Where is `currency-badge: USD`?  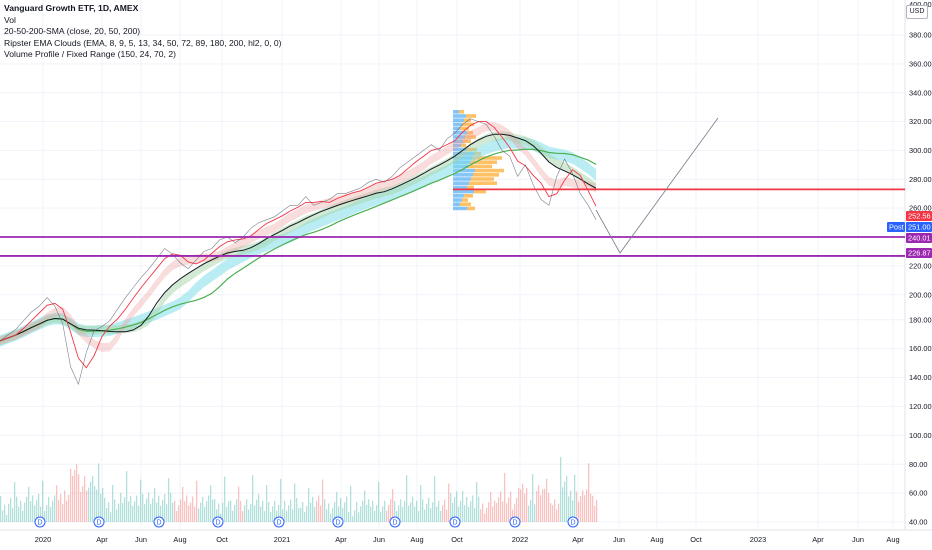 currency-badge: USD is located at coordinates (917, 12).